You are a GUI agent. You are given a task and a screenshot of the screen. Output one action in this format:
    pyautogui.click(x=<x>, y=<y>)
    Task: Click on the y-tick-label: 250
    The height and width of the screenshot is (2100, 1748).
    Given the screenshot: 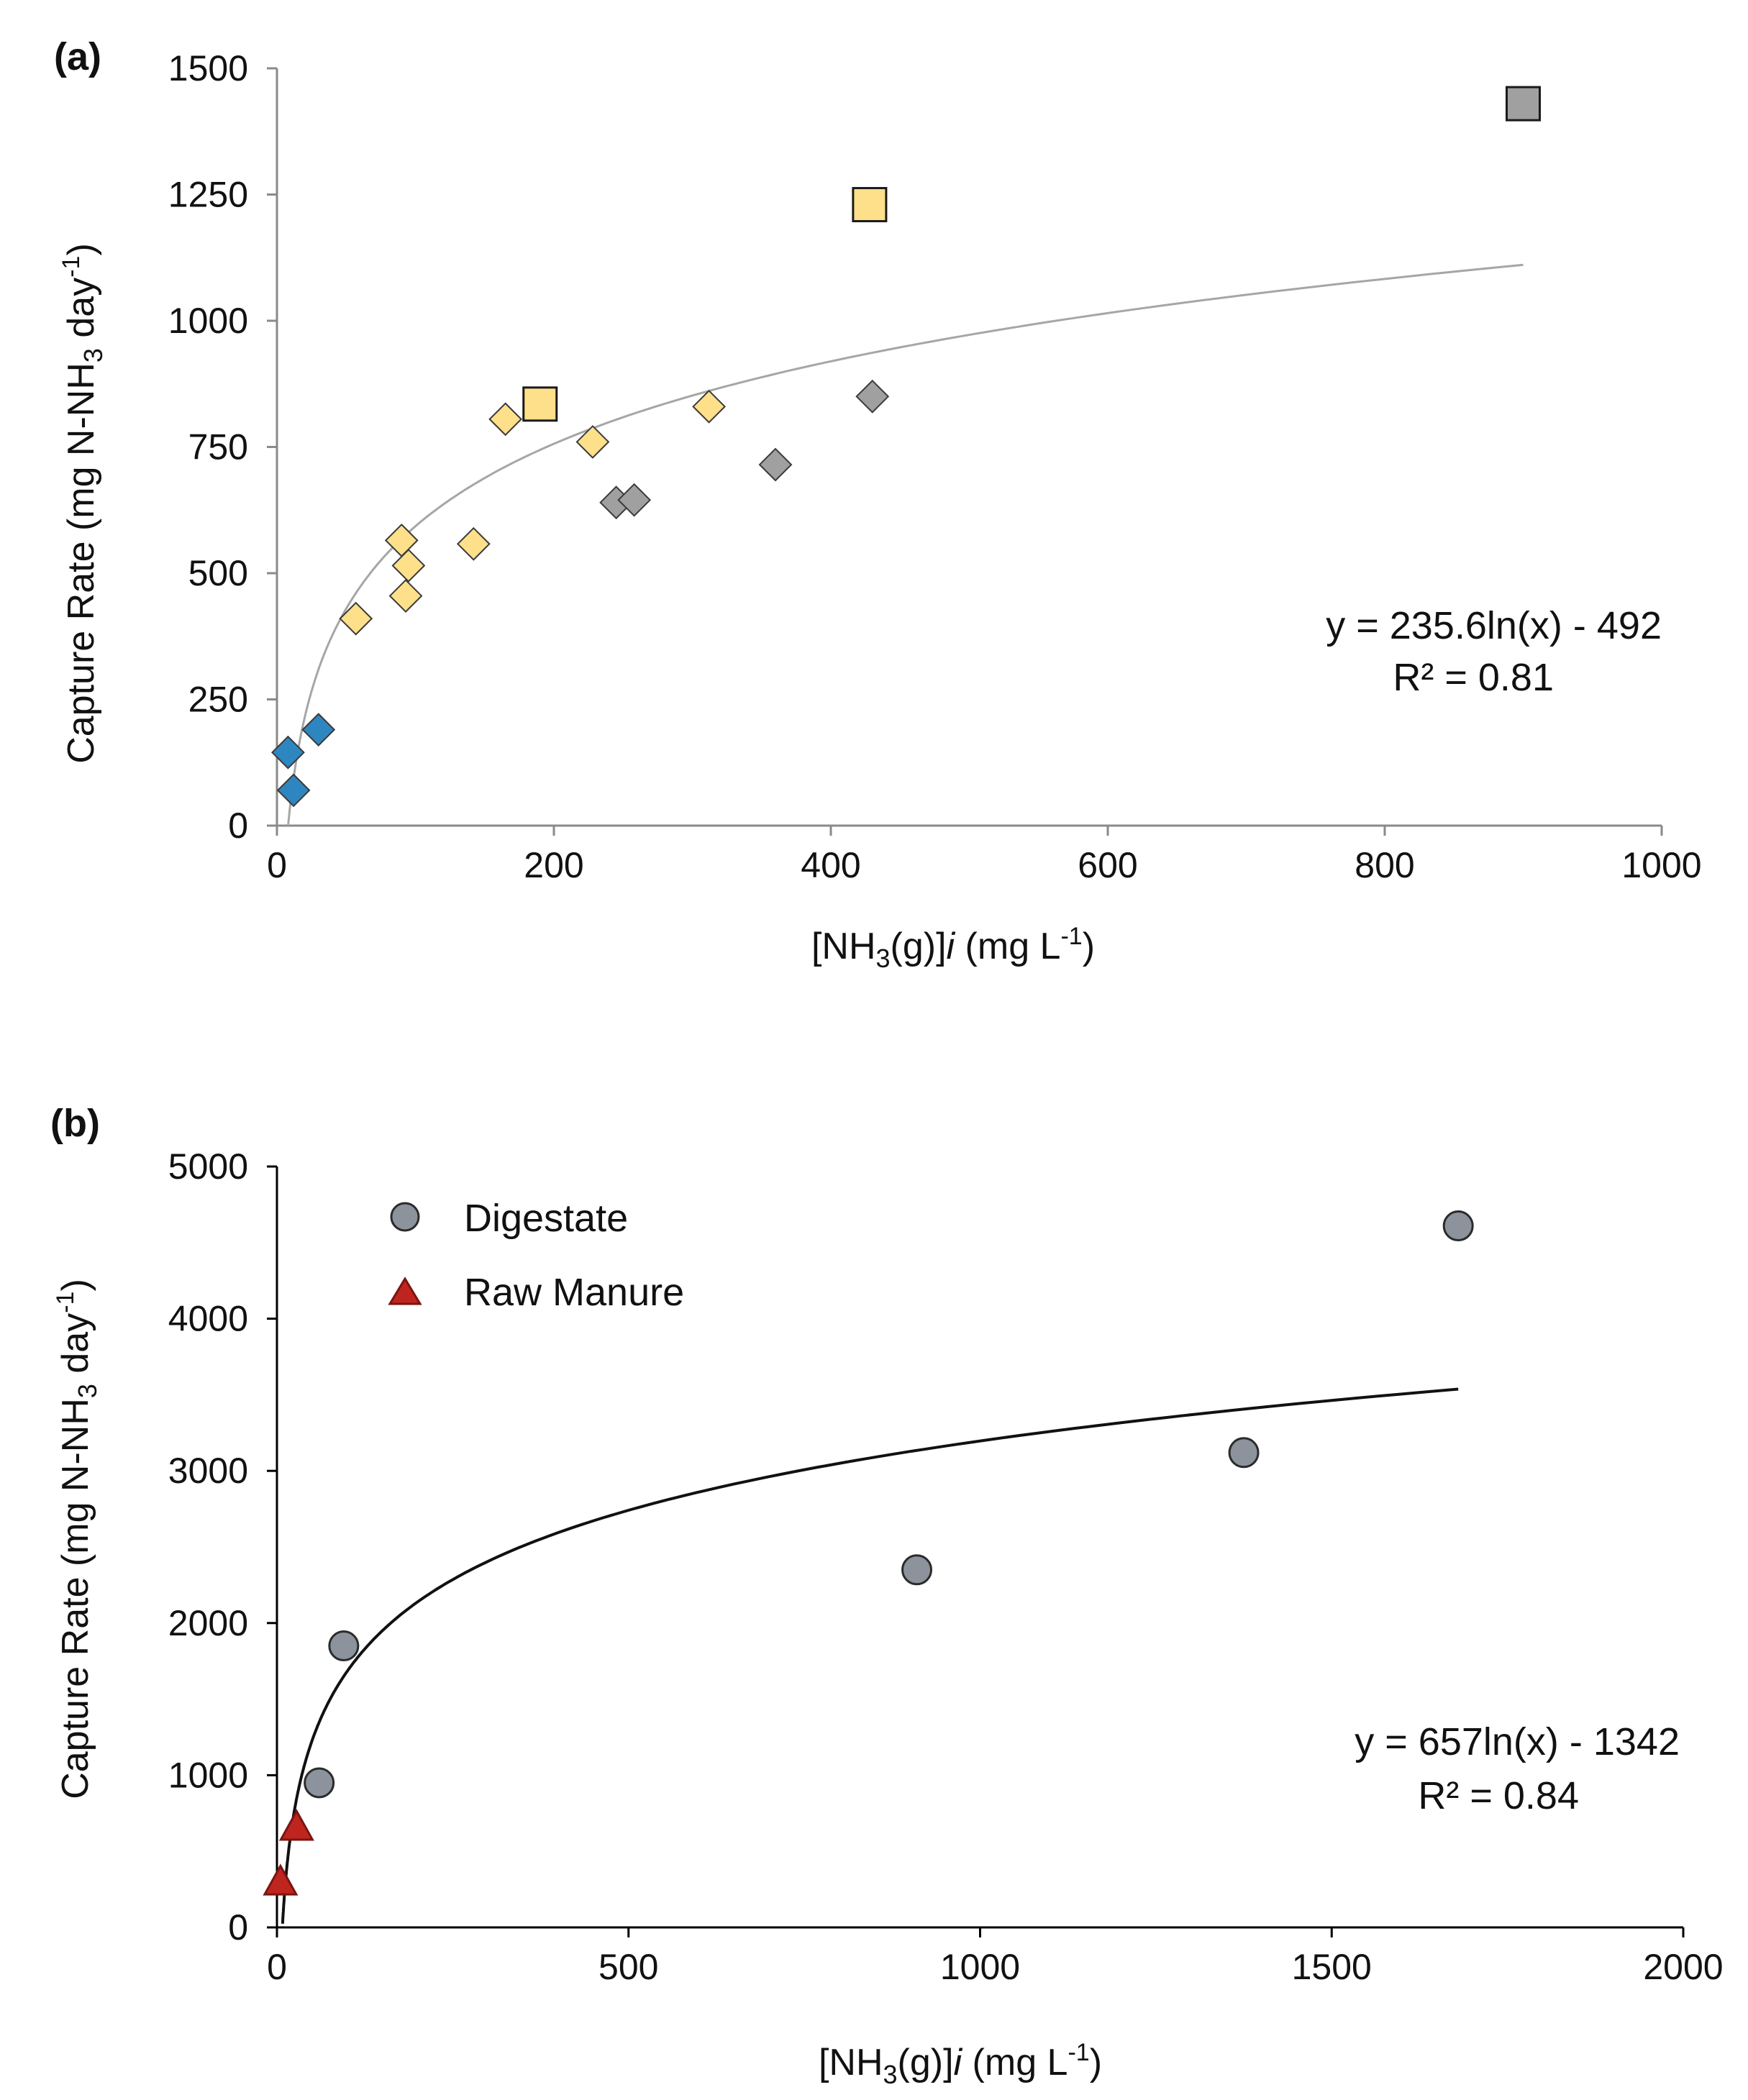 What is the action you would take?
    pyautogui.click(x=218, y=700)
    